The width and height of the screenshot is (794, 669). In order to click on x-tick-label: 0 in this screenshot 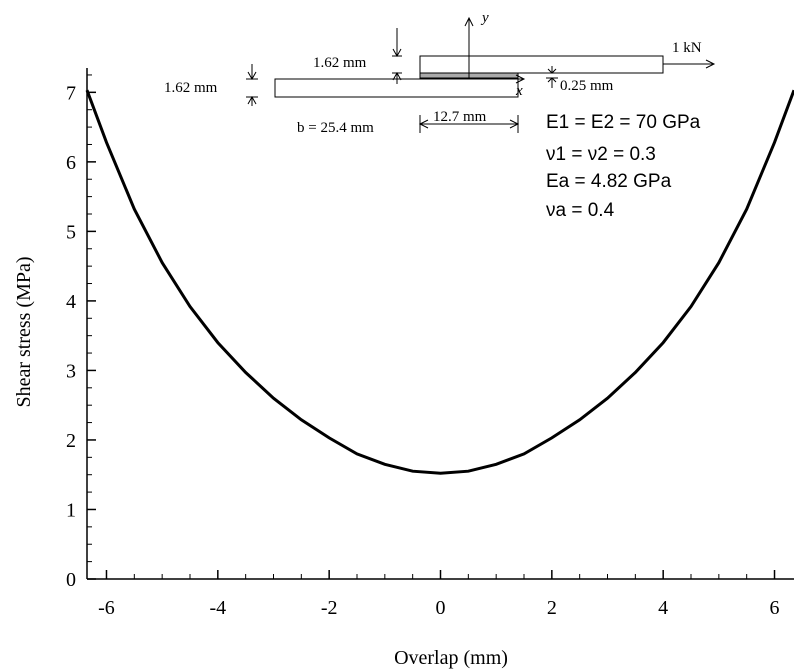, I will do `click(441, 608)`.